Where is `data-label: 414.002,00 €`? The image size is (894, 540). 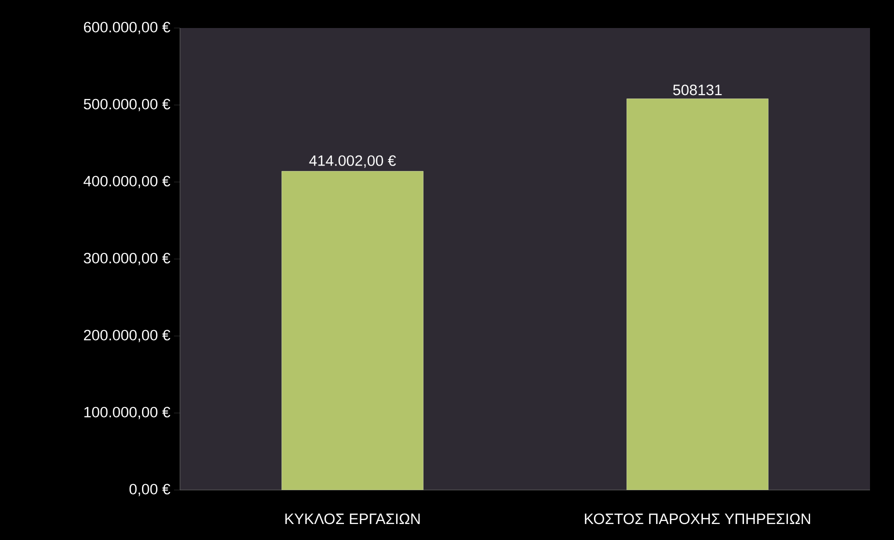 data-label: 414.002,00 € is located at coordinates (352, 161).